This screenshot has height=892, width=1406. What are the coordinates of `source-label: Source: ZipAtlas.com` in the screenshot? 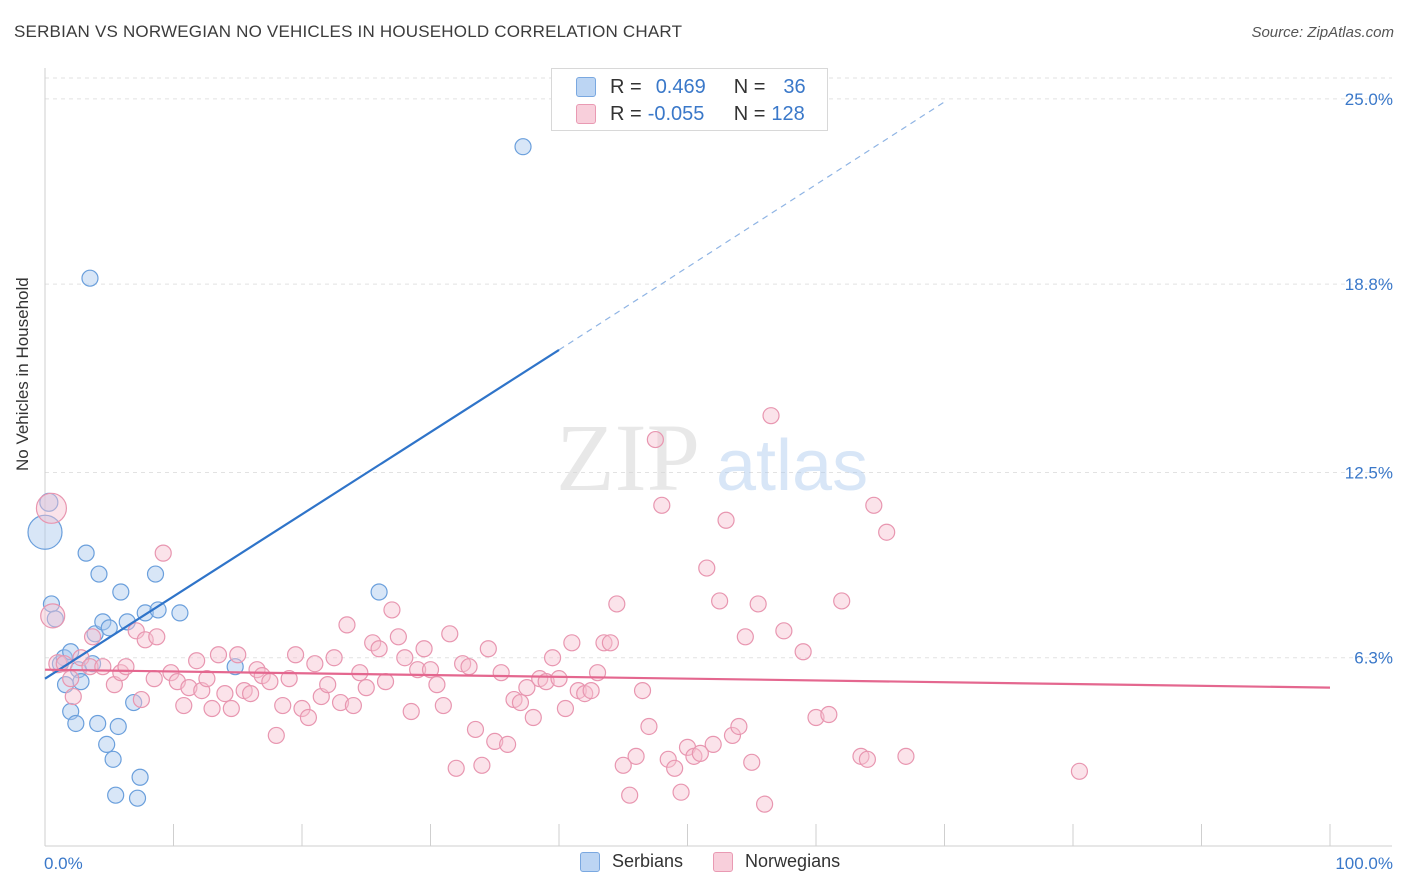 It's located at (1322, 32).